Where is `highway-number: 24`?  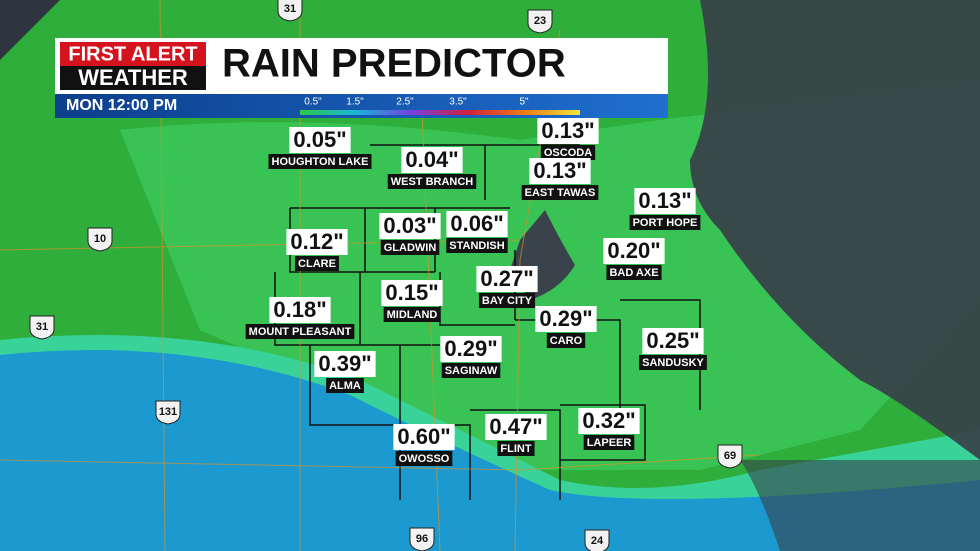
highway-number: 24 is located at coordinates (597, 541).